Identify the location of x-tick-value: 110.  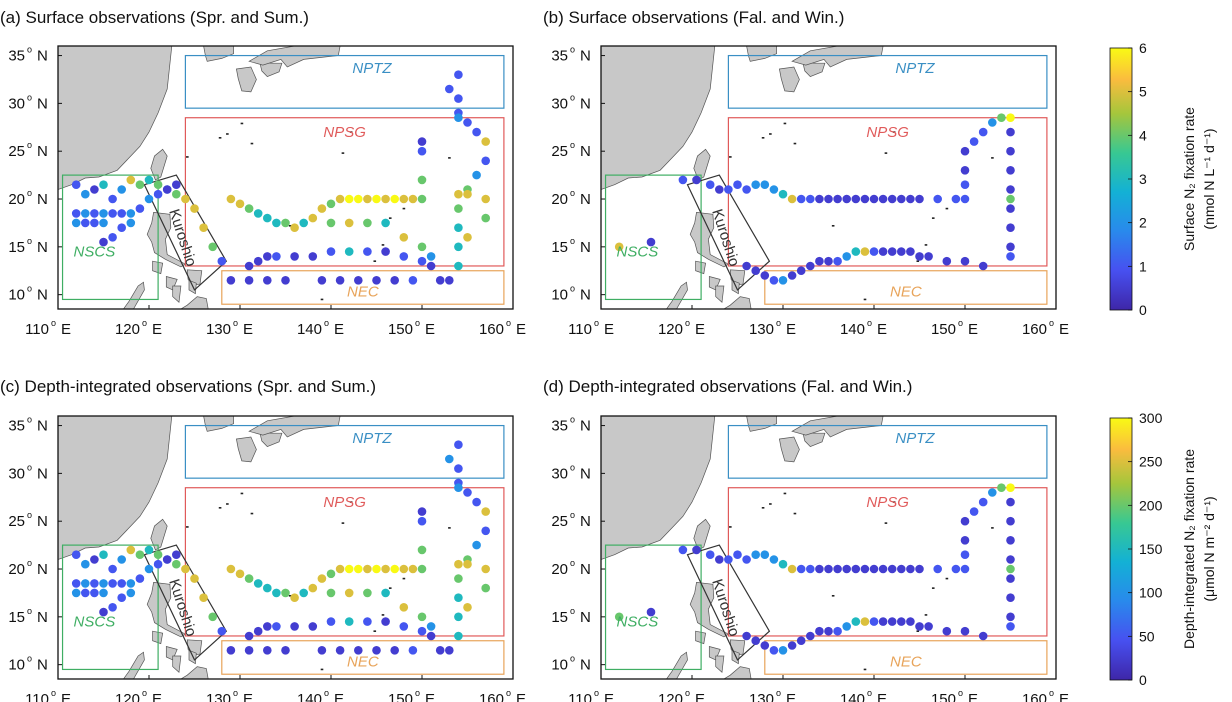
(37, 696).